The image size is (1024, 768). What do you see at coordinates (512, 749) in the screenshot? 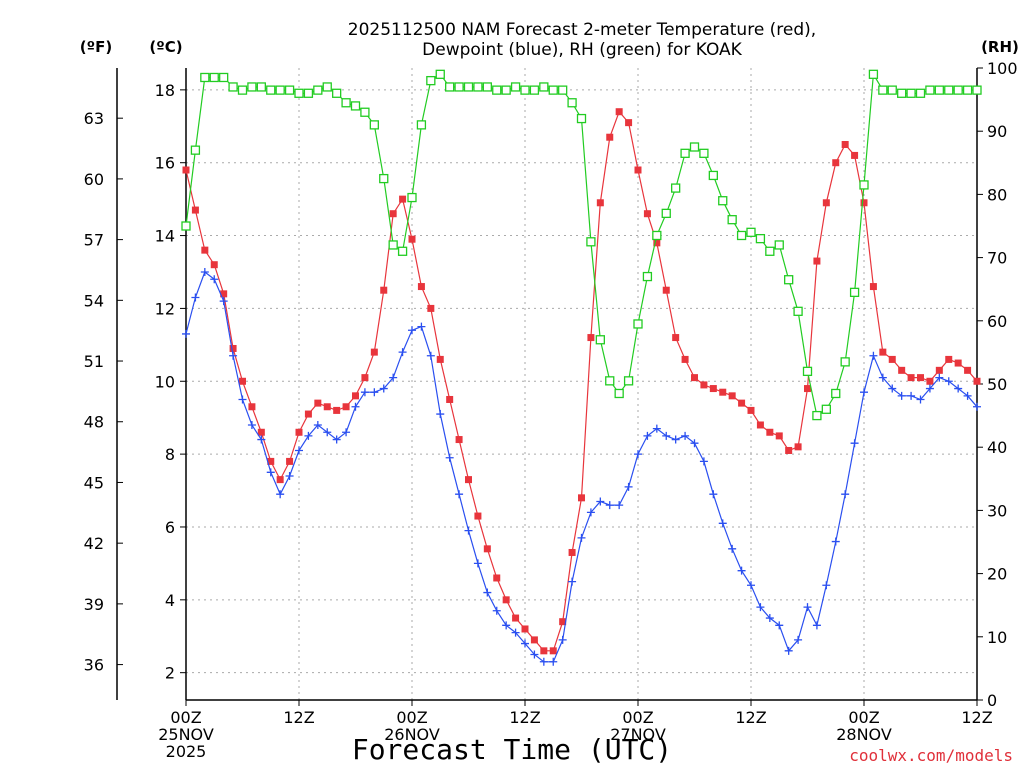
I see `x-axis-title: Forecast Time (UTC)` at bounding box center [512, 749].